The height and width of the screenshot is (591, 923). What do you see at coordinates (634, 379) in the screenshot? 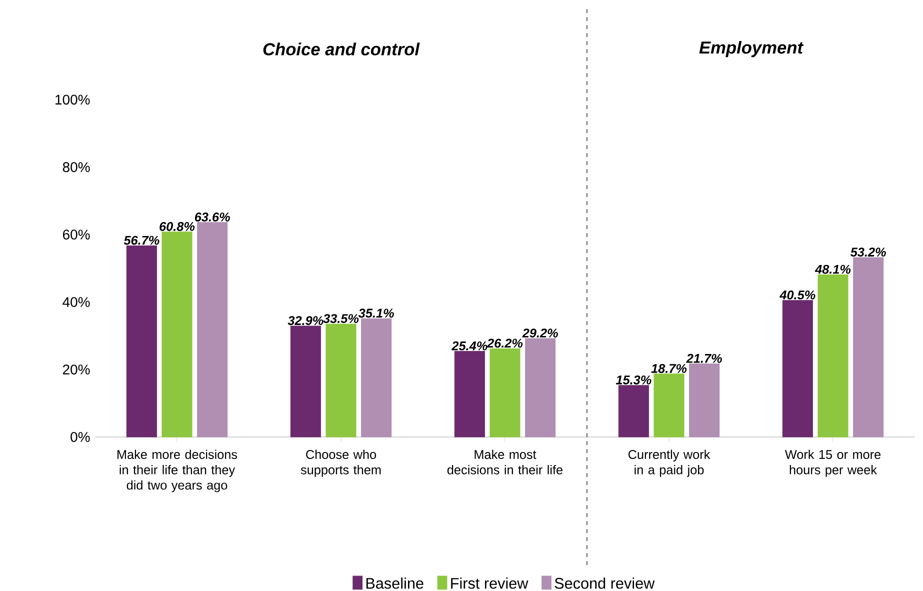
I see `data-label: 15.3%` at bounding box center [634, 379].